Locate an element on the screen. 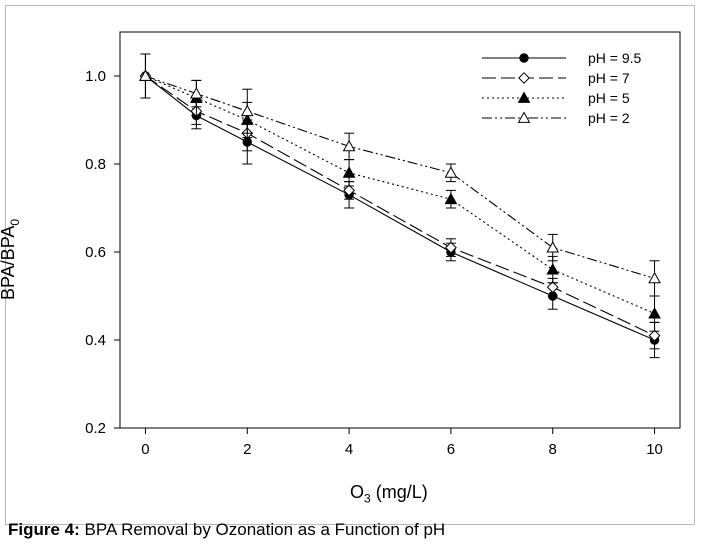 This screenshot has width=702, height=546. y-tick-label: 0.8 is located at coordinates (95, 164).